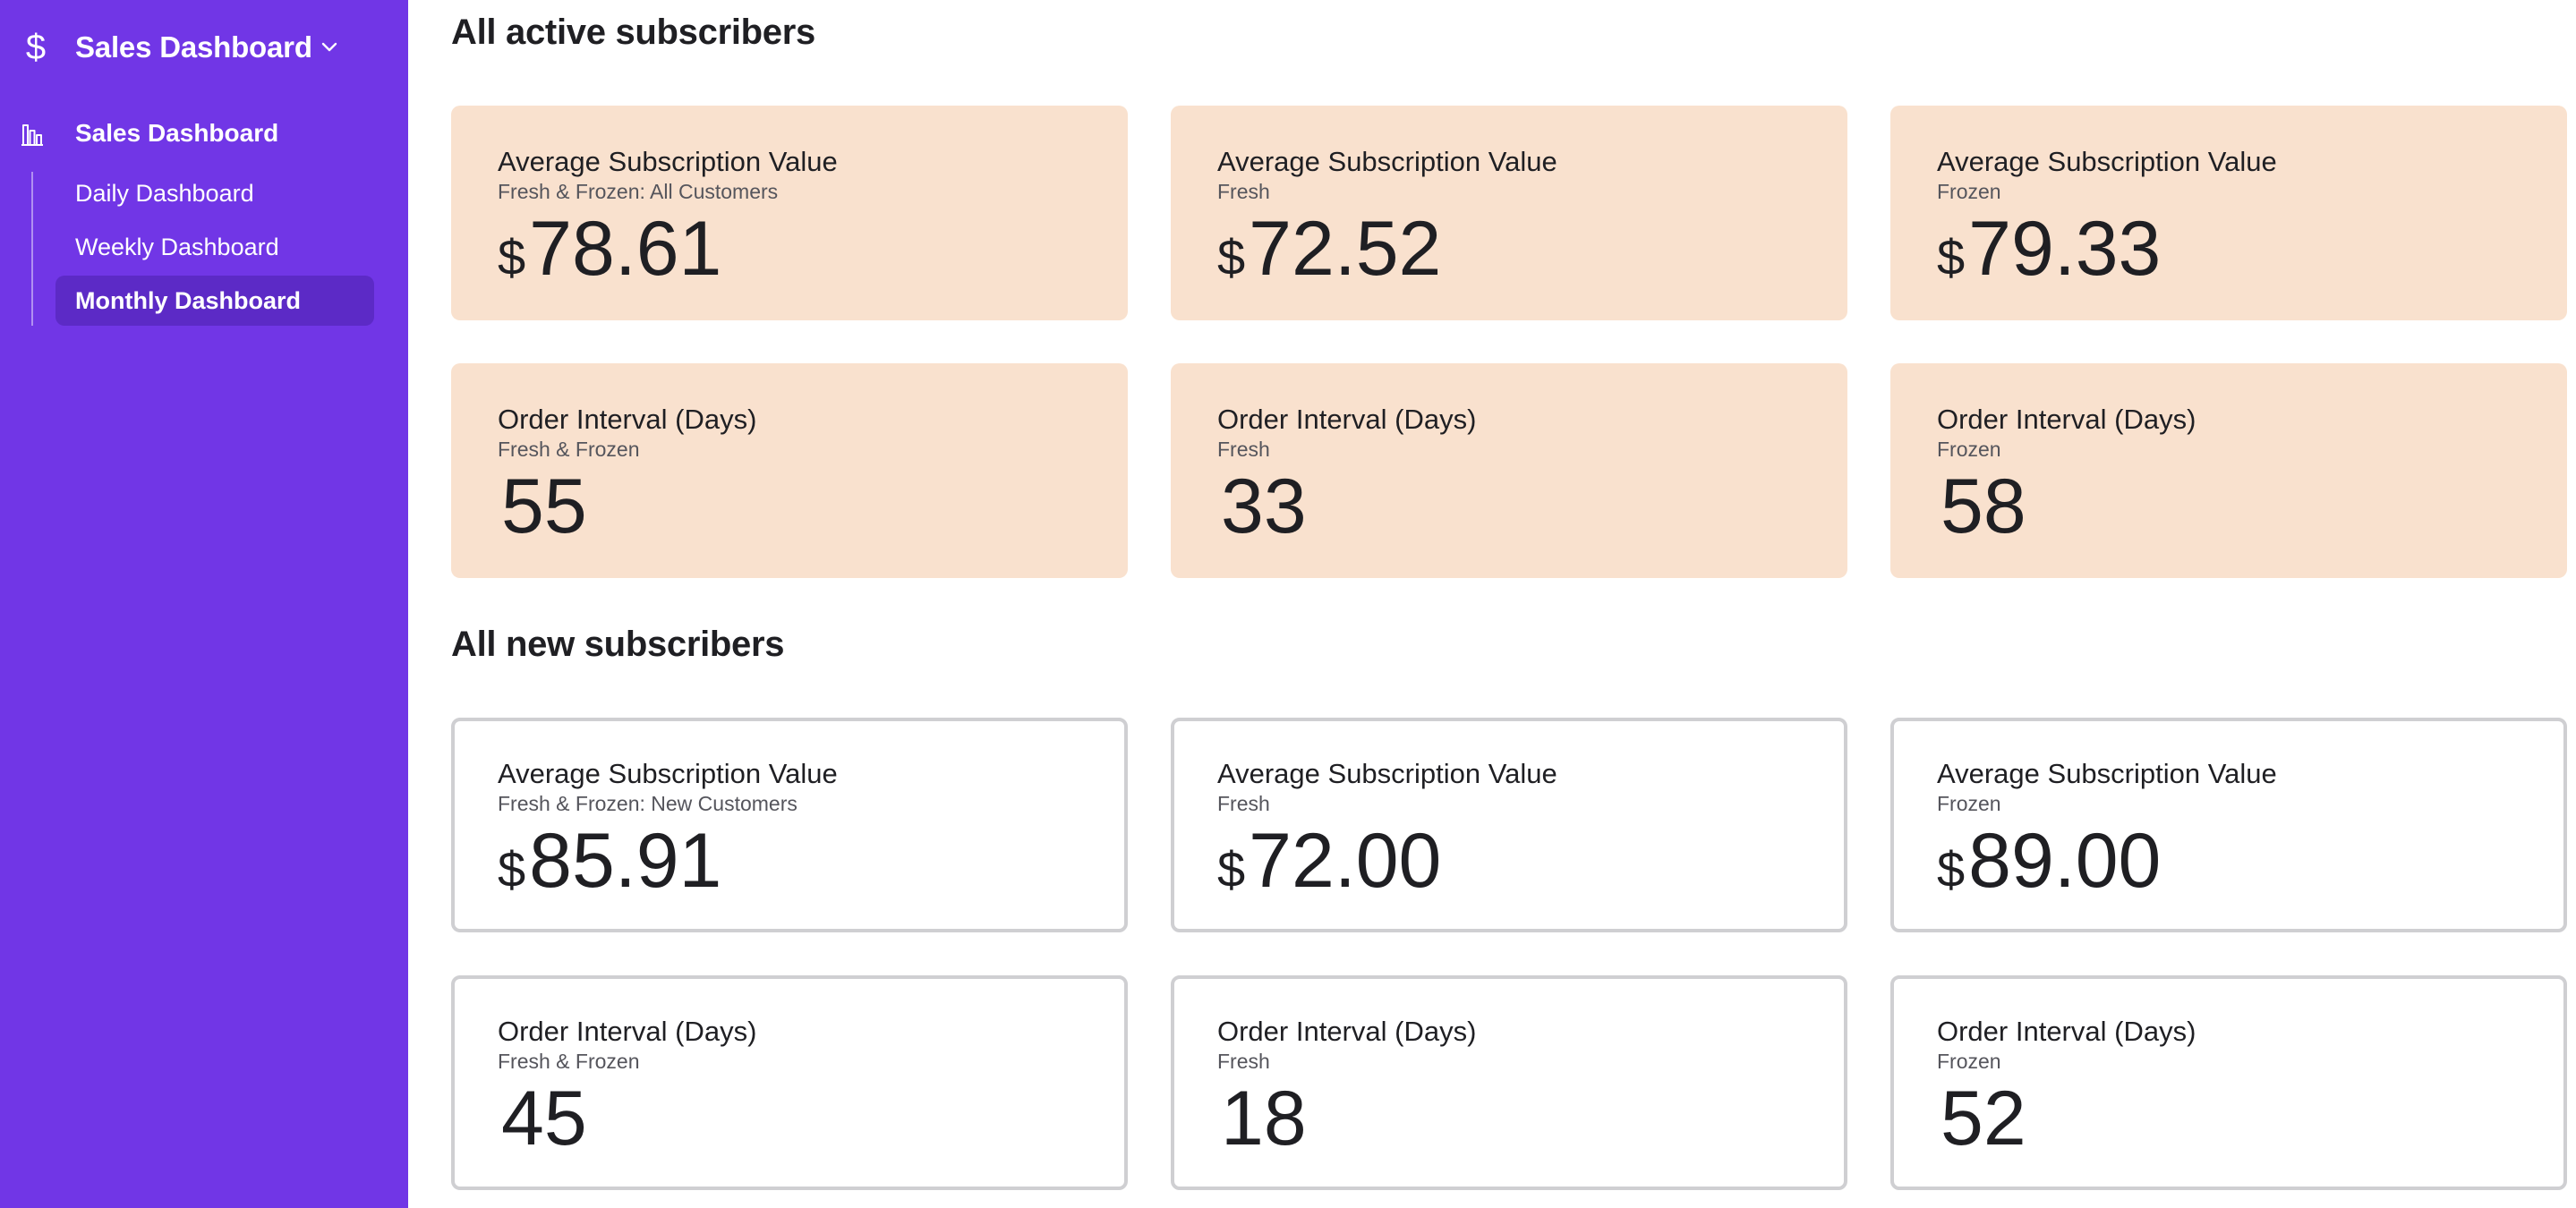 The image size is (2576, 1208). I want to click on chevron-down-icon, so click(329, 46).